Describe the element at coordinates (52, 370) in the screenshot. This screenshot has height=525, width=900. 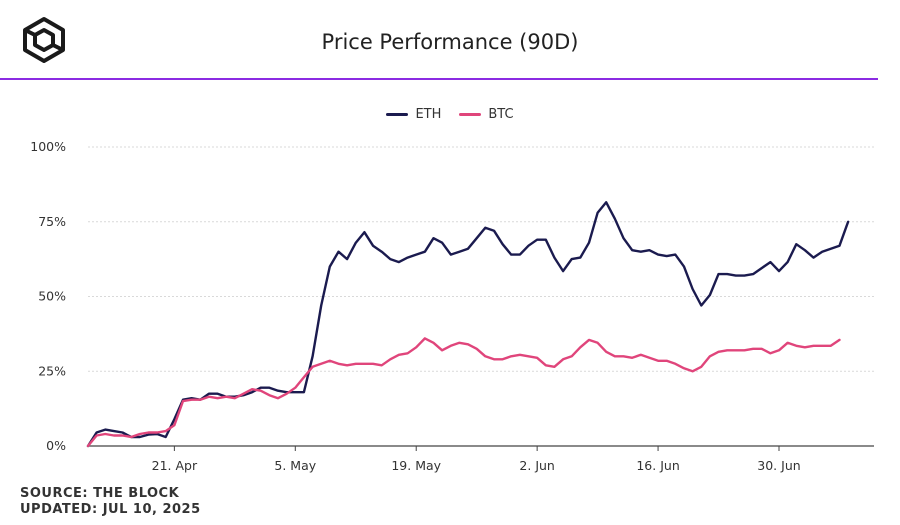
I see `y-tick-label: 25%` at that location.